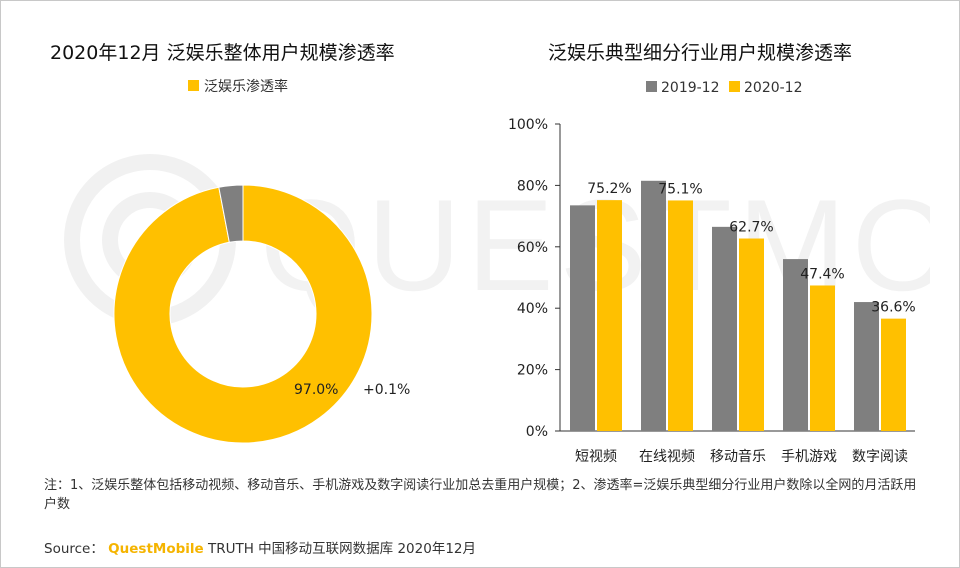 The image size is (960, 568). I want to click on y-tick-label: 20%, so click(532, 371).